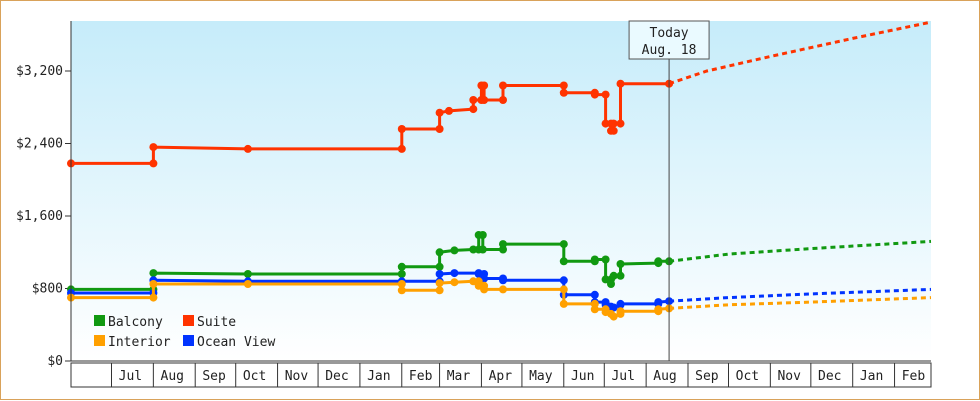  Describe the element at coordinates (669, 33) in the screenshot. I see `today-label: Today` at that location.